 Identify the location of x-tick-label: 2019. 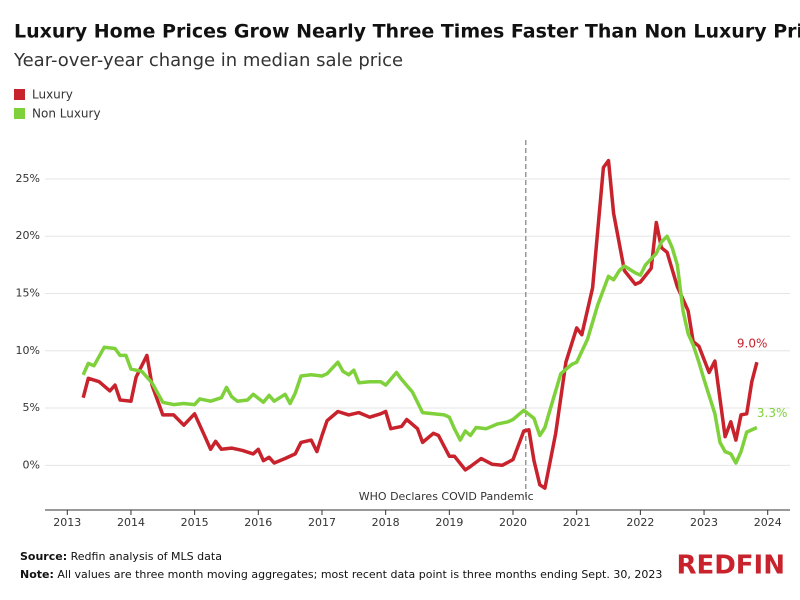
(449, 522).